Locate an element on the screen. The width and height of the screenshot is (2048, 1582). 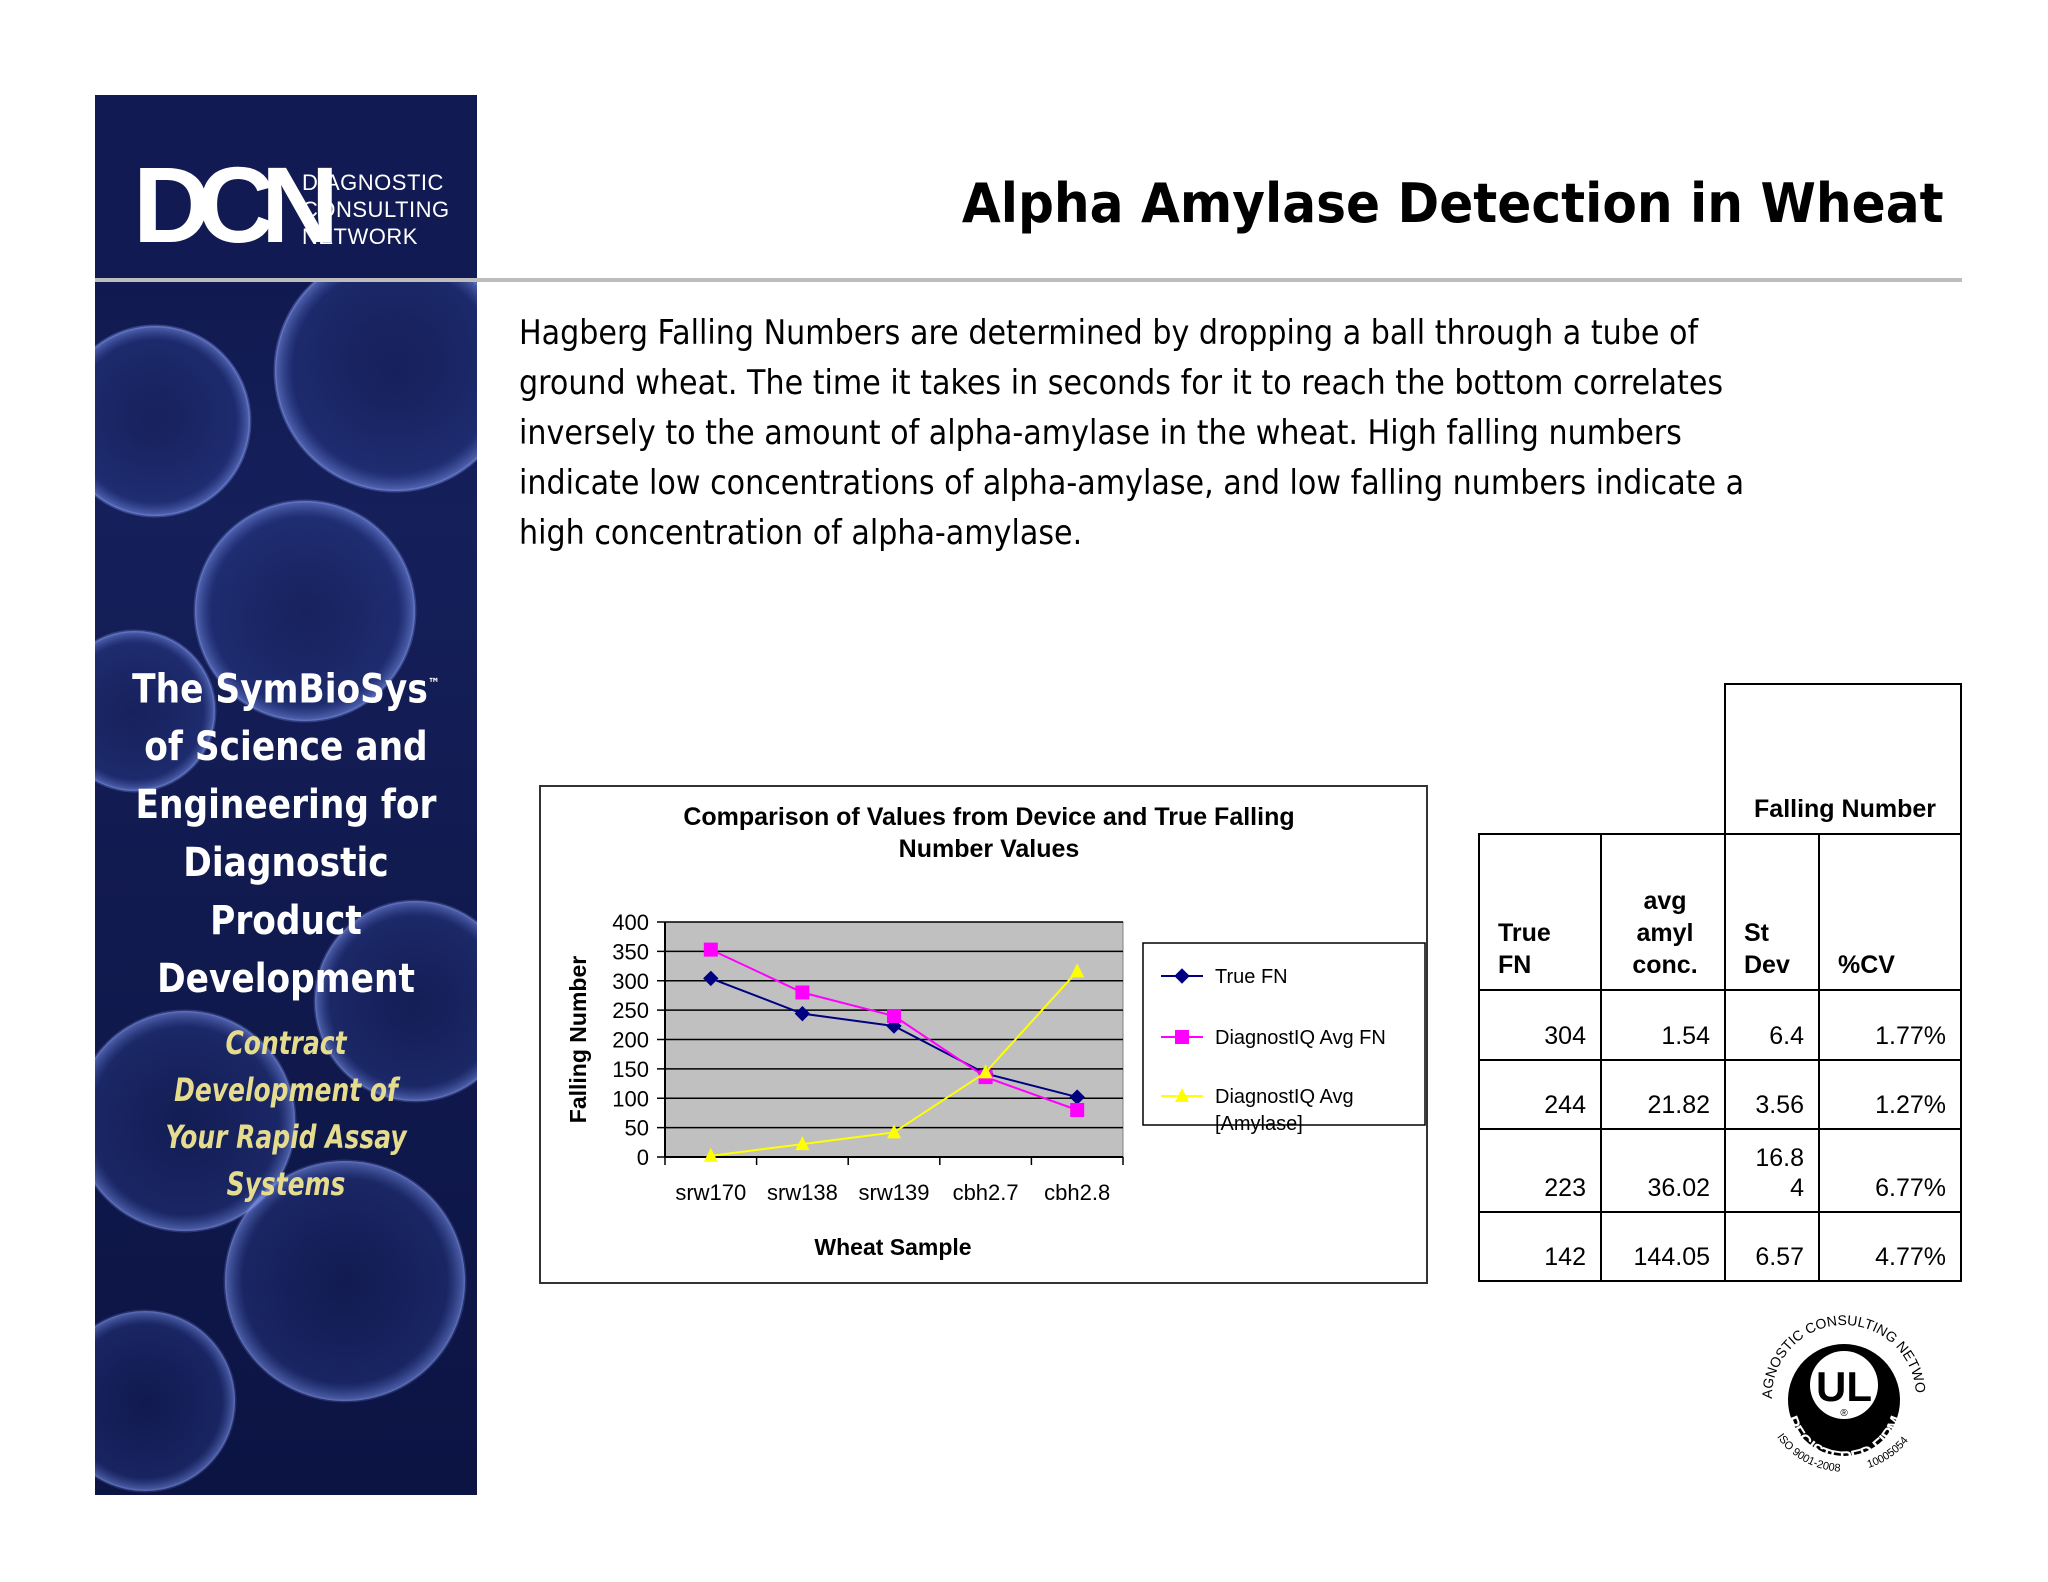
logo-line: NETWORK is located at coordinates (360, 236).